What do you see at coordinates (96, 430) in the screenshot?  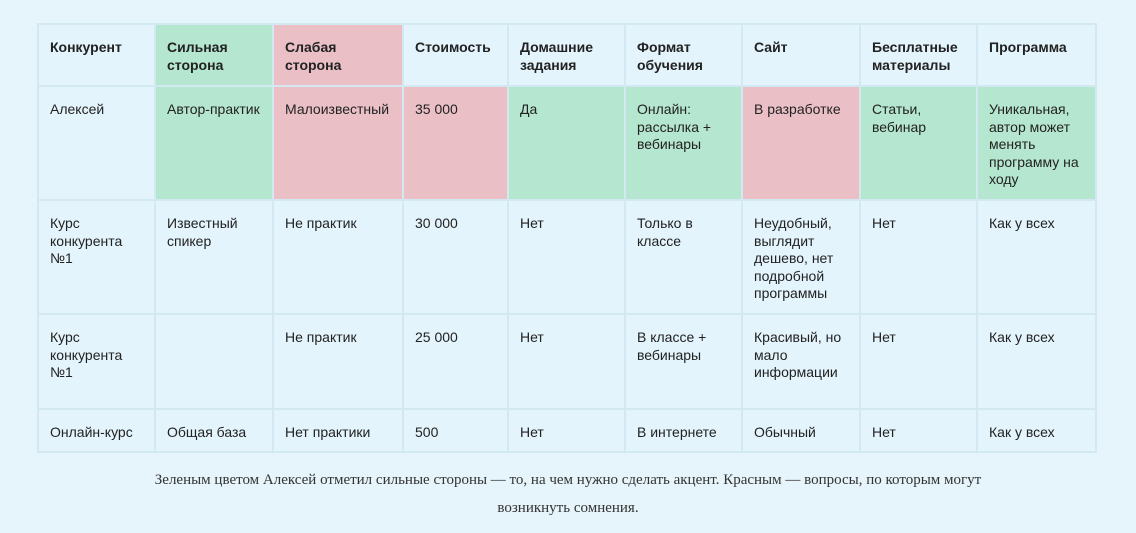 I see `table-cell: Онлайн-курс` at bounding box center [96, 430].